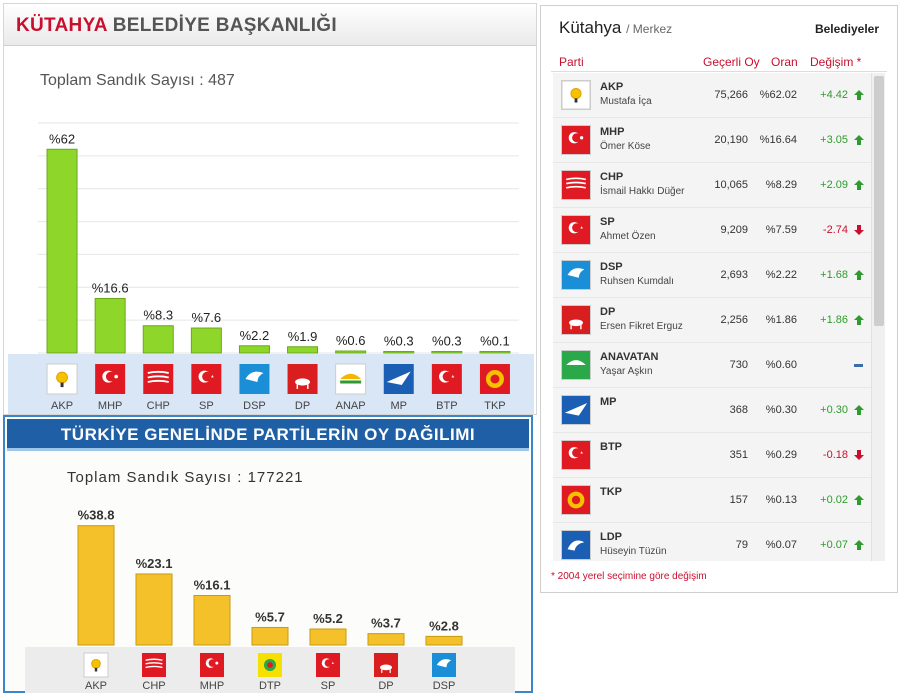  Describe the element at coordinates (731, 185) in the screenshot. I see `vote-count: 10,065` at that location.